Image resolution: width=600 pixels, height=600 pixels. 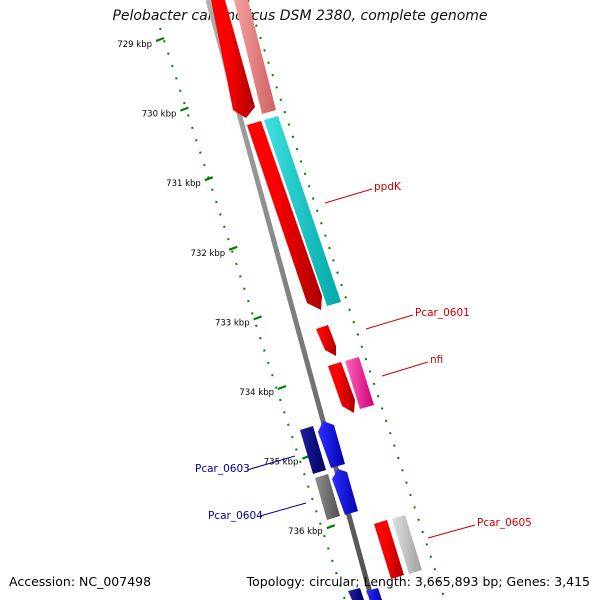 What do you see at coordinates (436, 360) in the screenshot?
I see `gene-label-text: nfi` at bounding box center [436, 360].